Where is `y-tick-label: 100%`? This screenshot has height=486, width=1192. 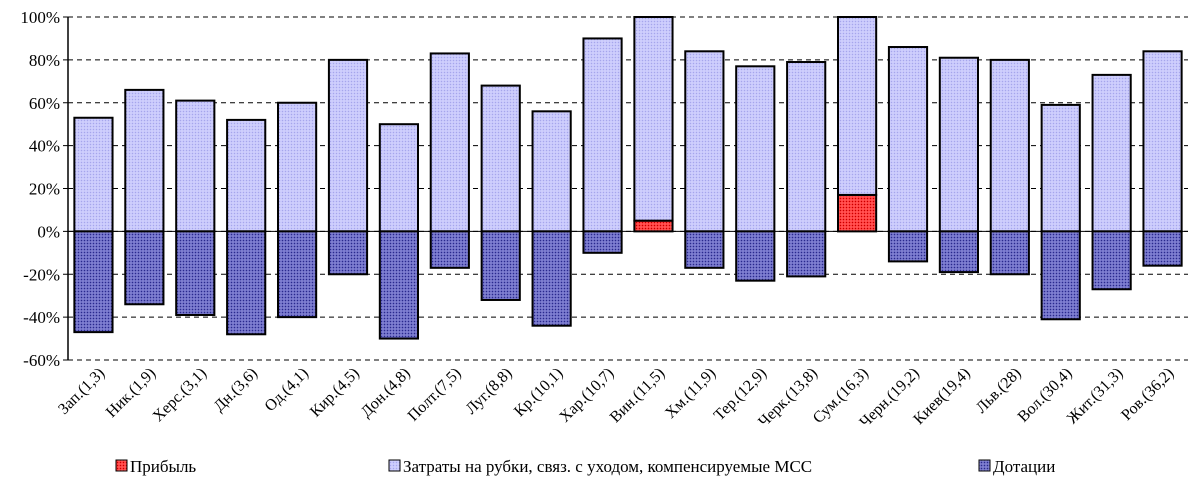 y-tick-label: 100% is located at coordinates (40, 17).